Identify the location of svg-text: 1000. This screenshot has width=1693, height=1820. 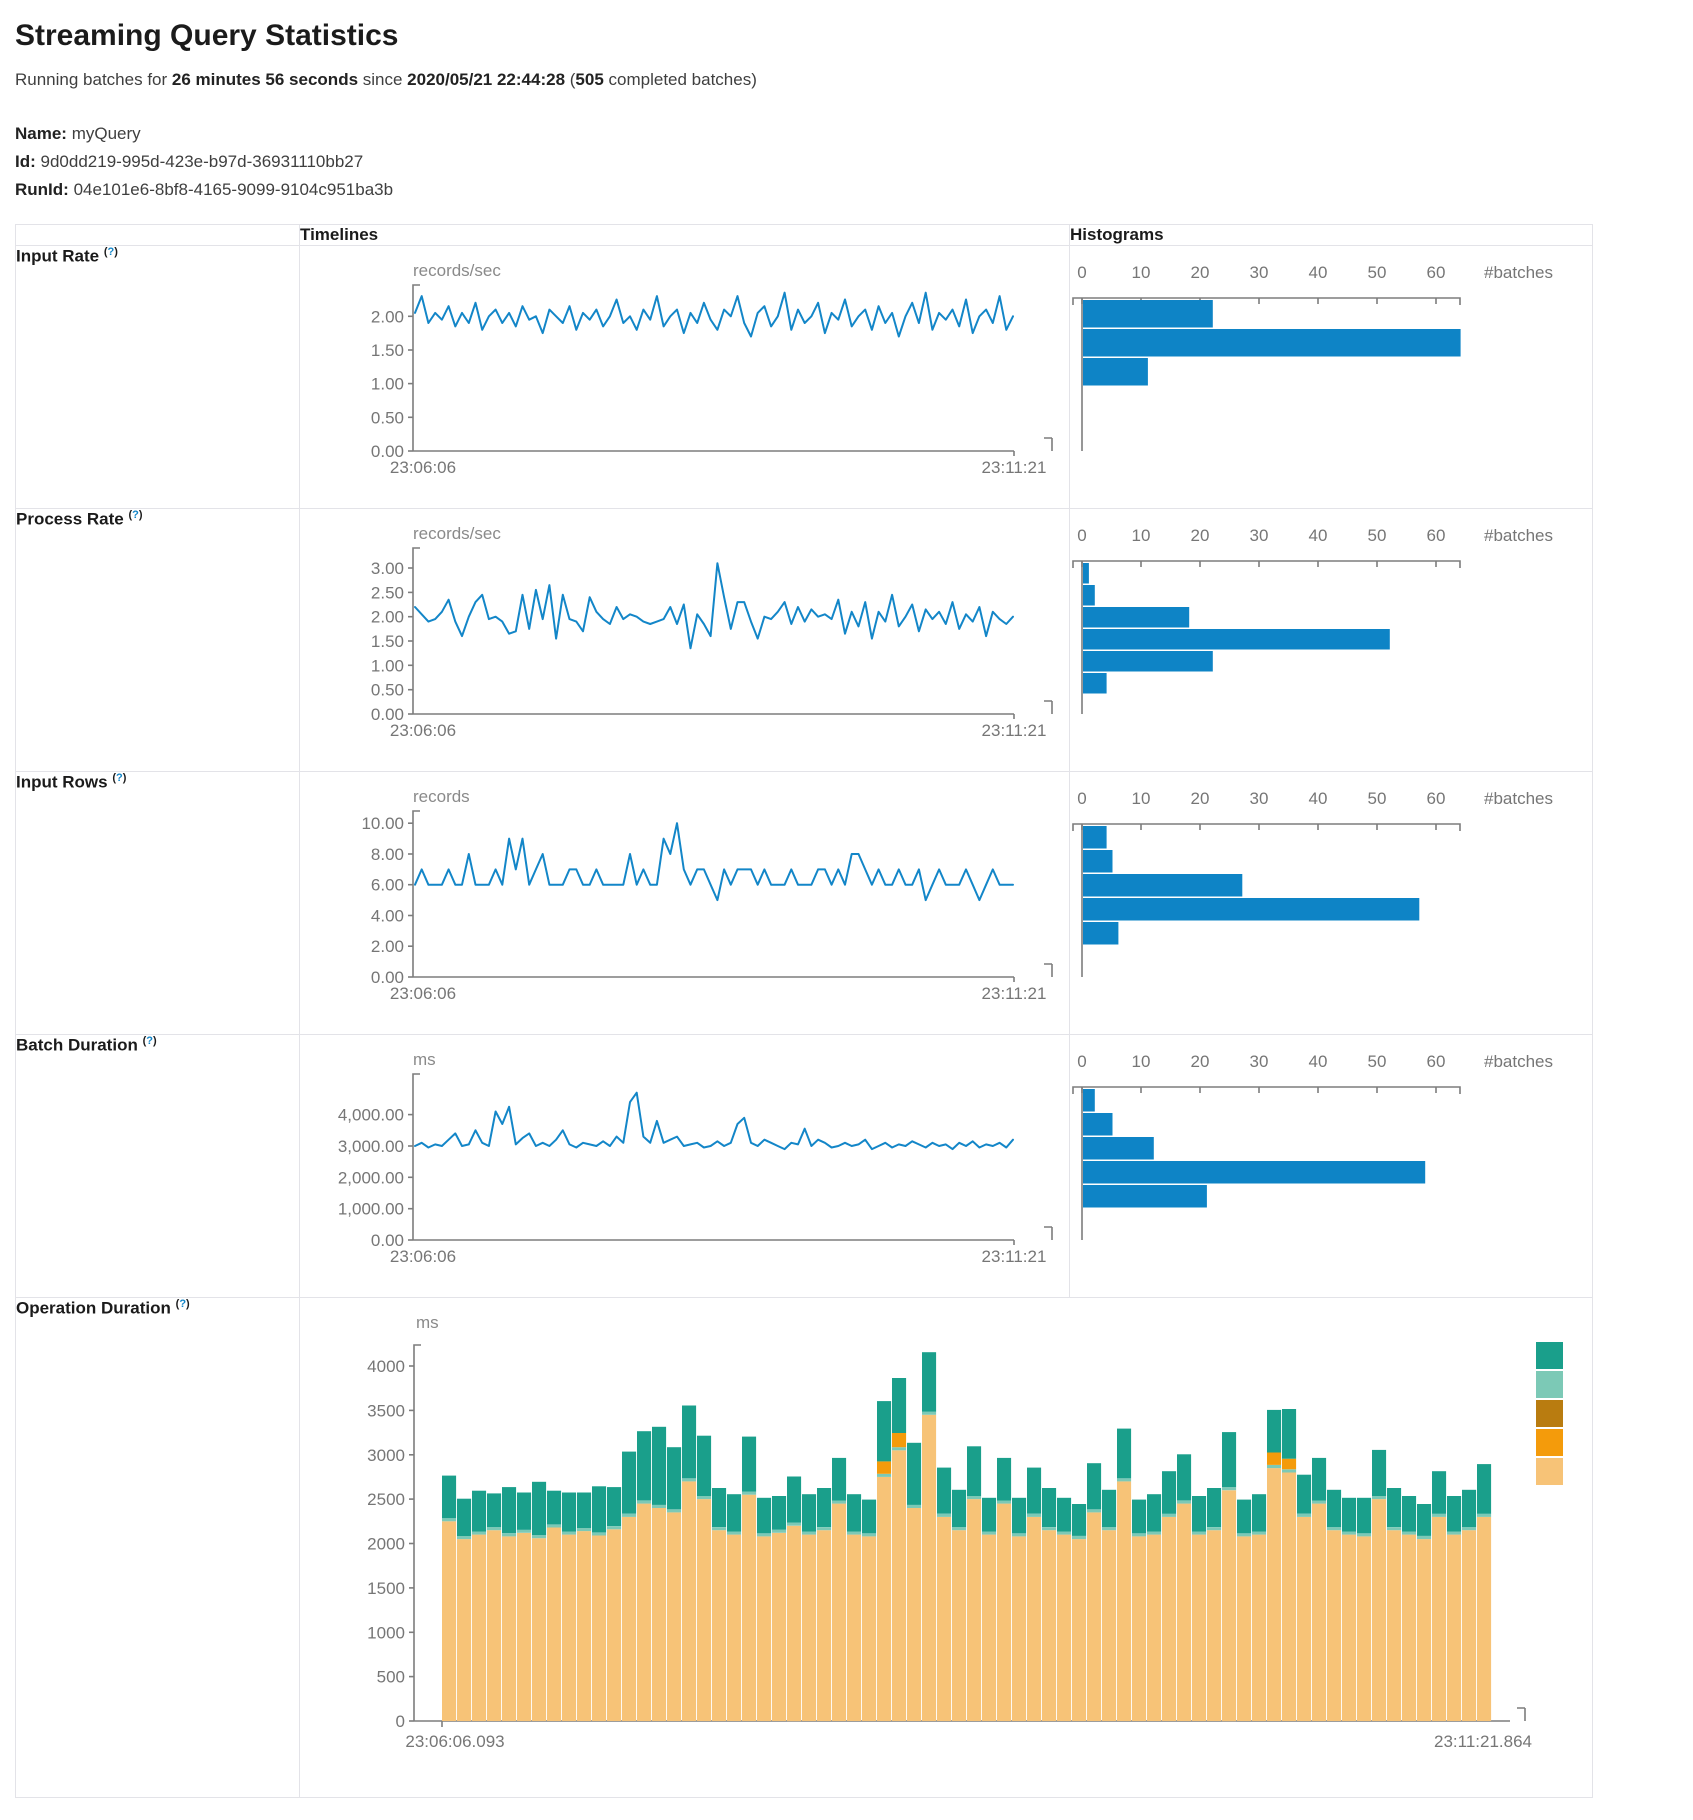
(386, 1632).